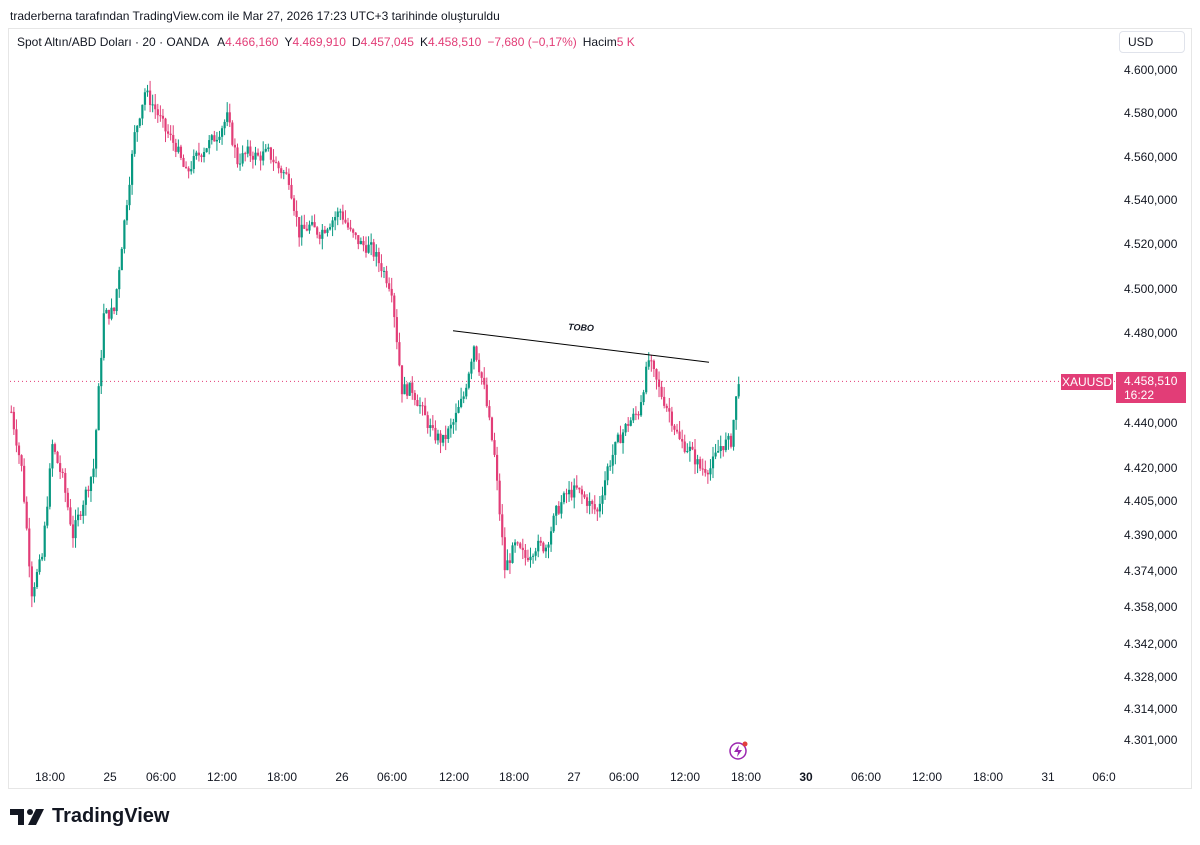 This screenshot has width=1200, height=845. Describe the element at coordinates (1152, 42) in the screenshot. I see `currency-selector: USD` at that location.